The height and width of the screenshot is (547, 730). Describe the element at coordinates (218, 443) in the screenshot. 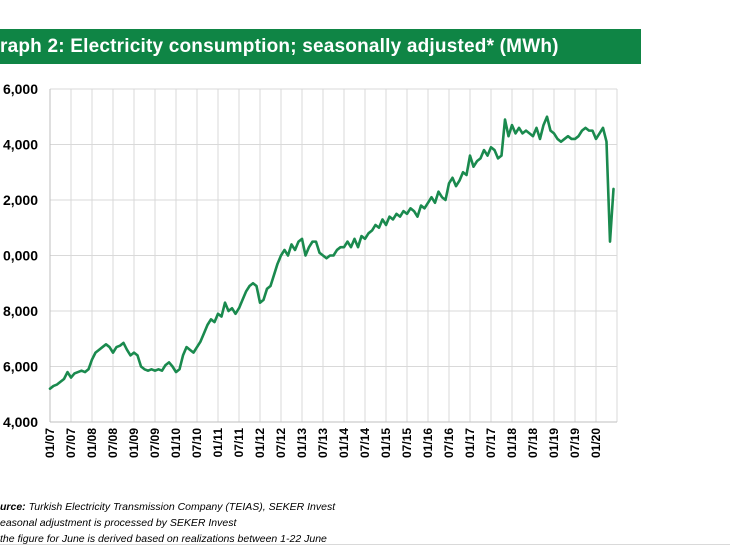

I see `x-tick-label: 01/11` at that location.